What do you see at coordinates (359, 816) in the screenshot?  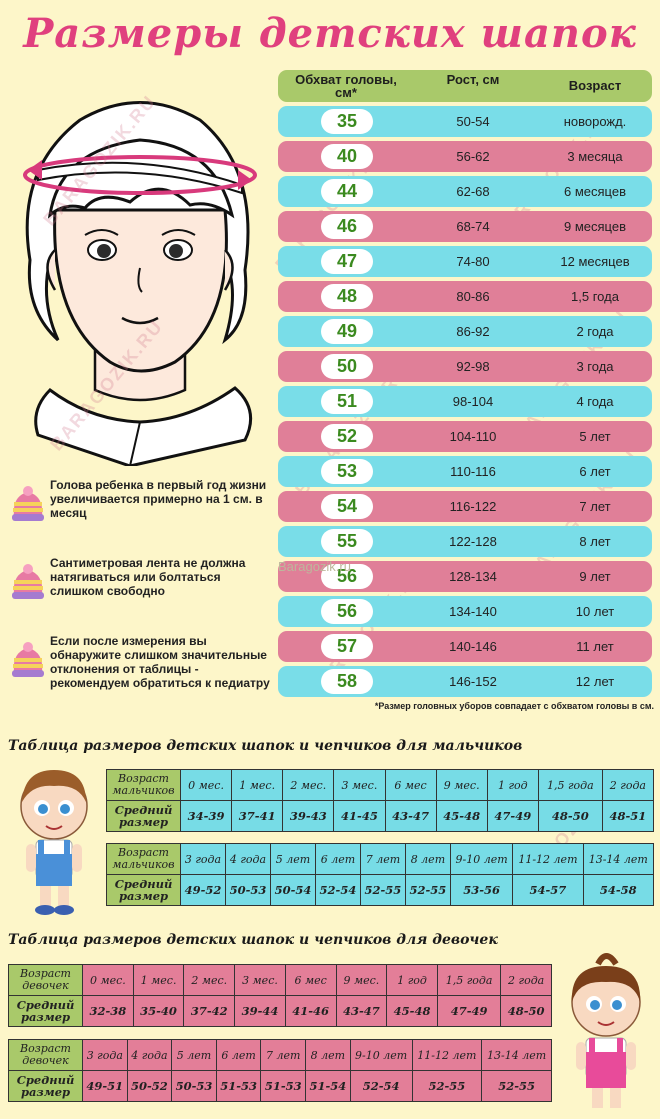 I see `table-cell: 41-45` at bounding box center [359, 816].